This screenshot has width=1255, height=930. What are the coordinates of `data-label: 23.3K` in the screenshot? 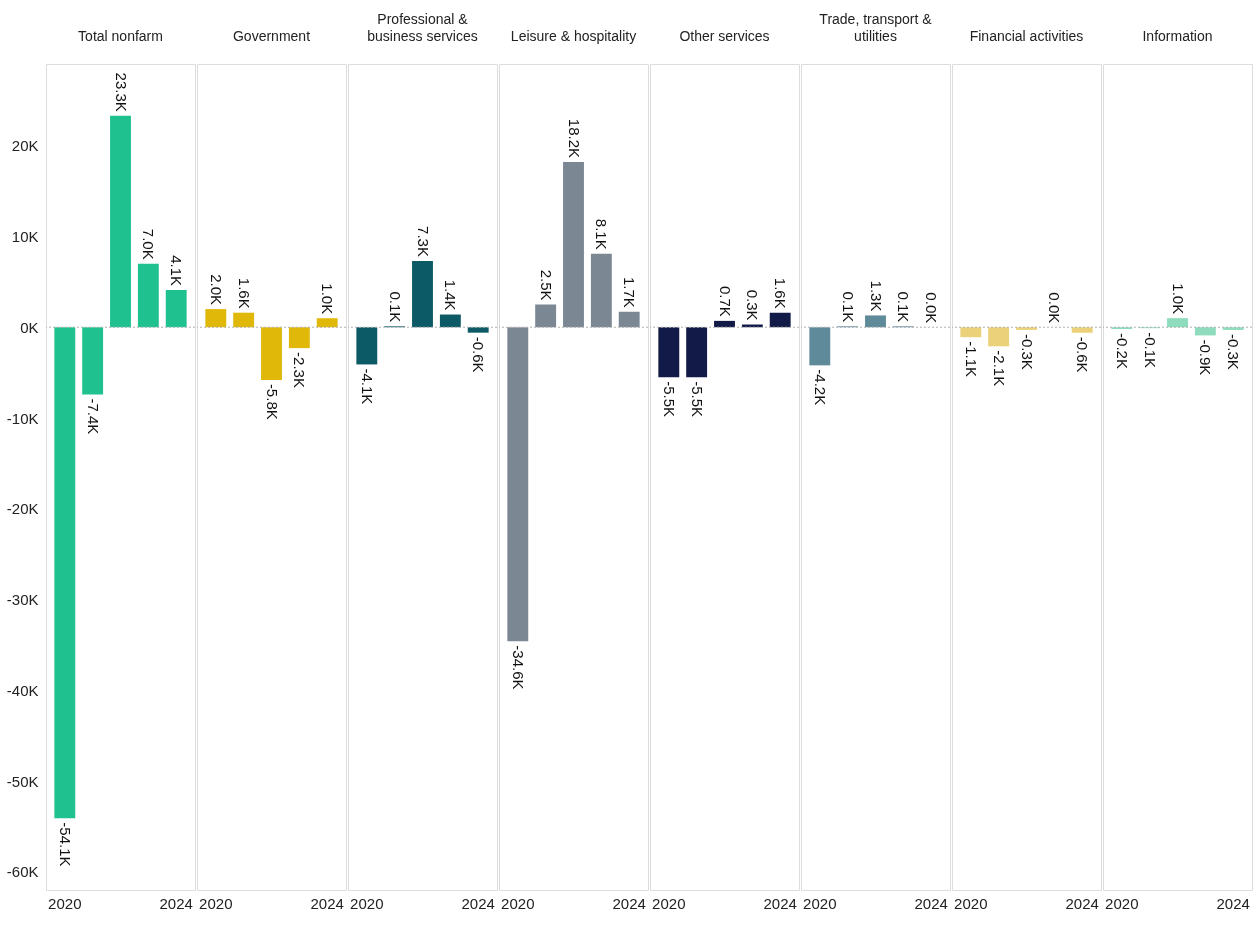 It's located at (121, 92).